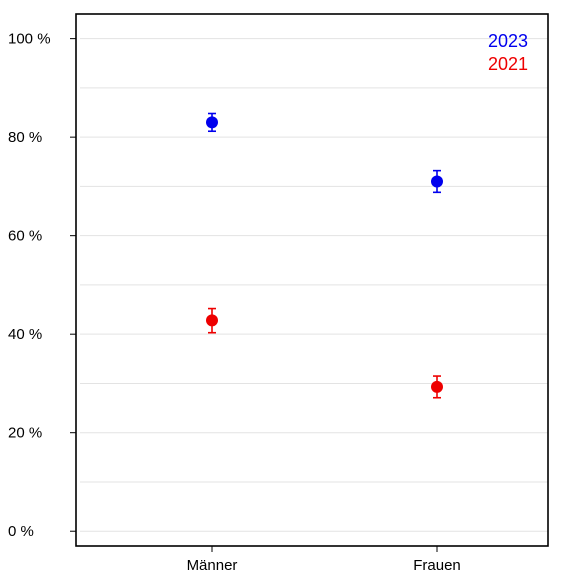 This screenshot has width=566, height=574. I want to click on y-tick-label: 80 %, so click(25, 137).